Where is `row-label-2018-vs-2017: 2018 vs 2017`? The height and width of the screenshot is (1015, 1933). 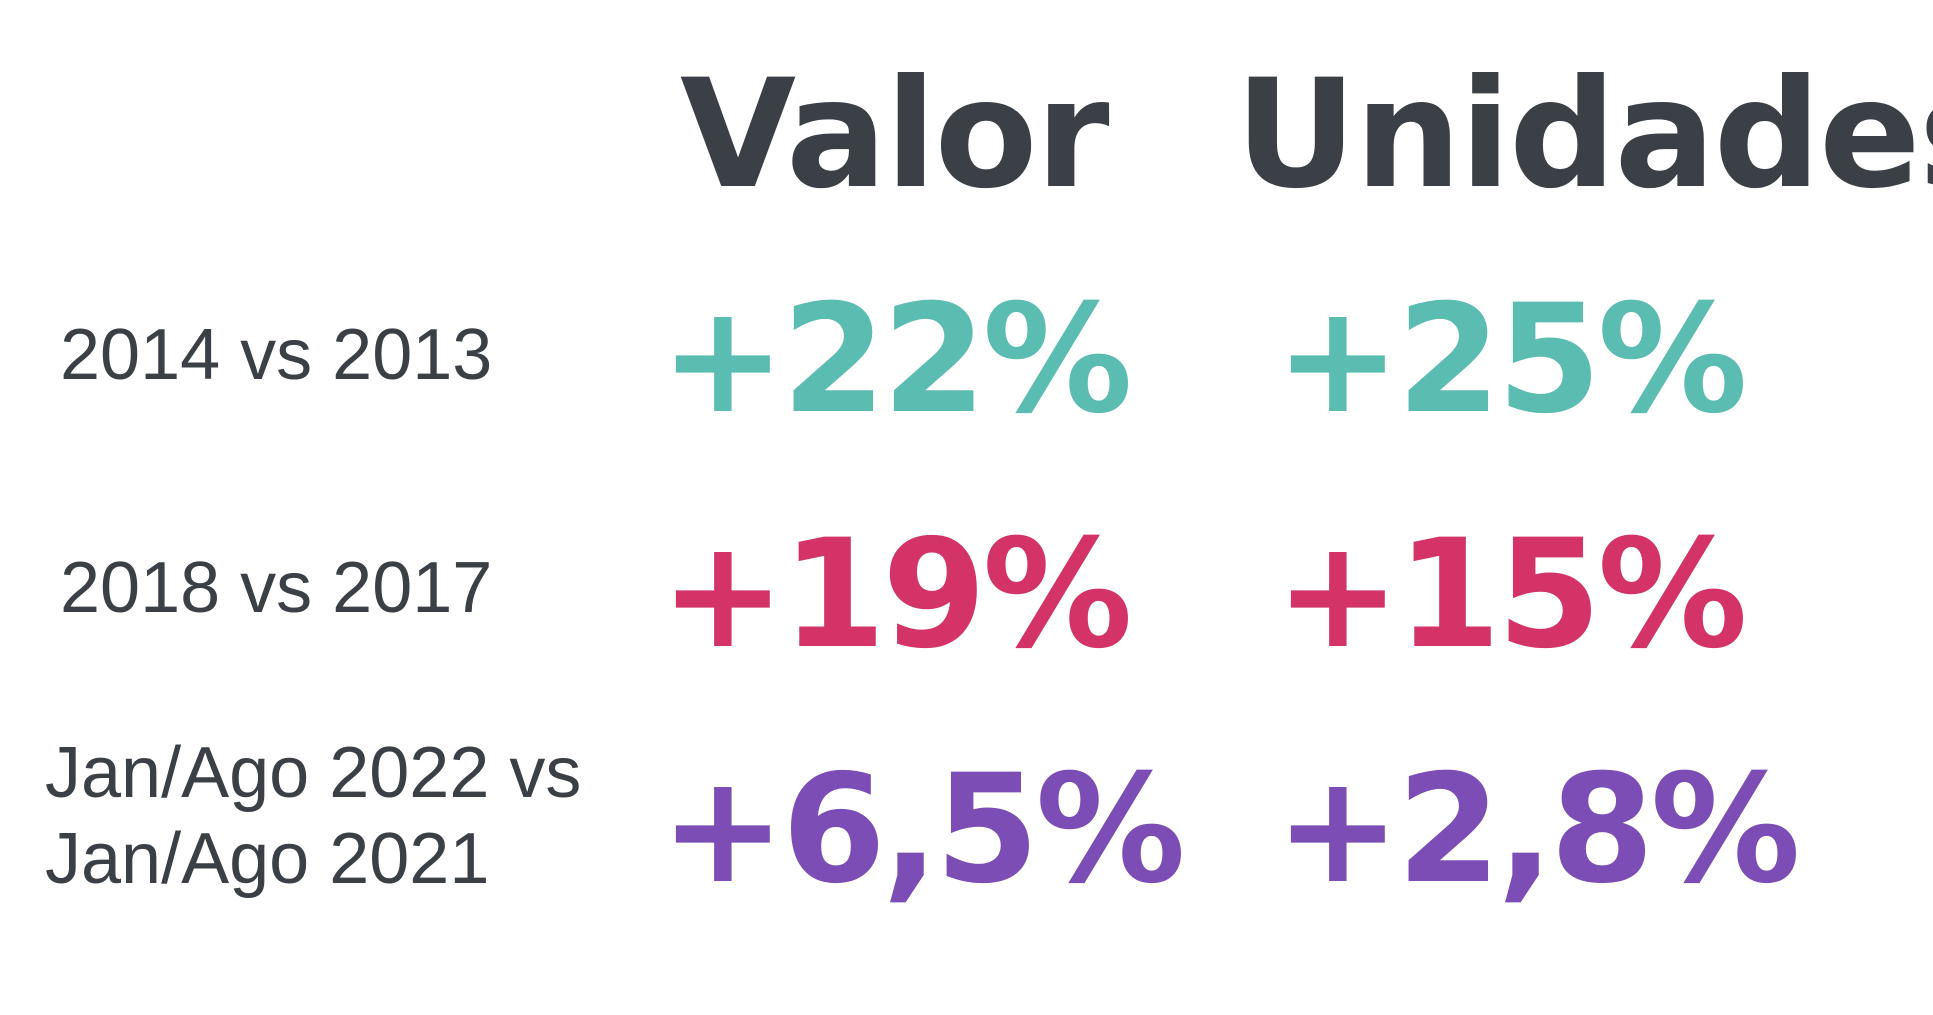 row-label-2018-vs-2017: 2018 vs 2017 is located at coordinates (276, 588).